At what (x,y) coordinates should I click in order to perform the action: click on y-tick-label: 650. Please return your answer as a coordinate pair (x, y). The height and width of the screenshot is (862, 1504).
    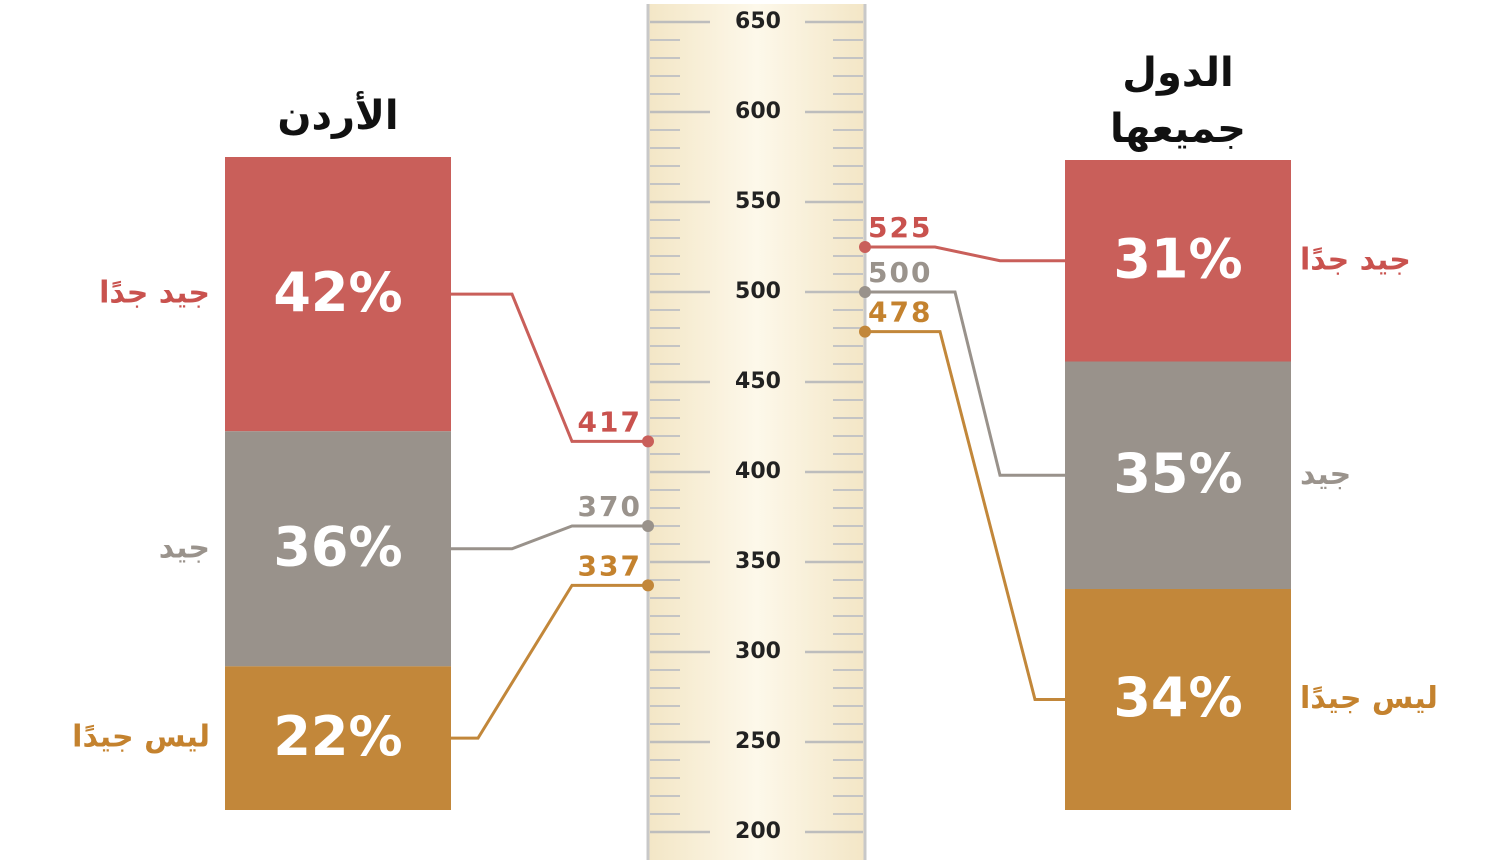
    Looking at the image, I should click on (758, 21).